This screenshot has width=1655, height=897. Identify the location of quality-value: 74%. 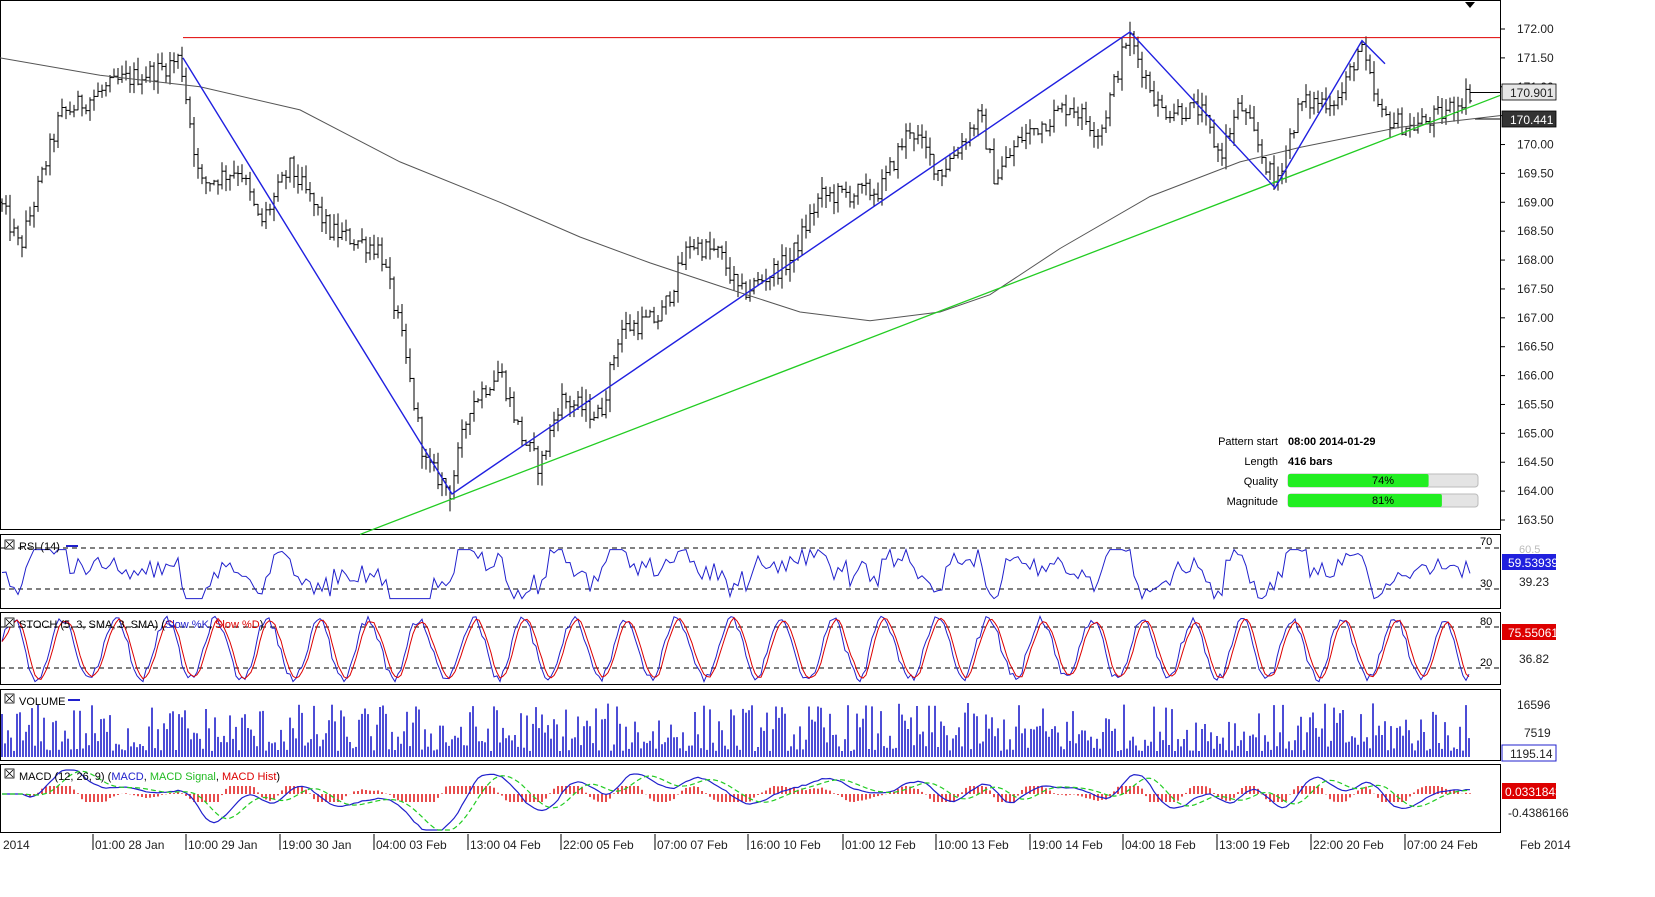
(1383, 481).